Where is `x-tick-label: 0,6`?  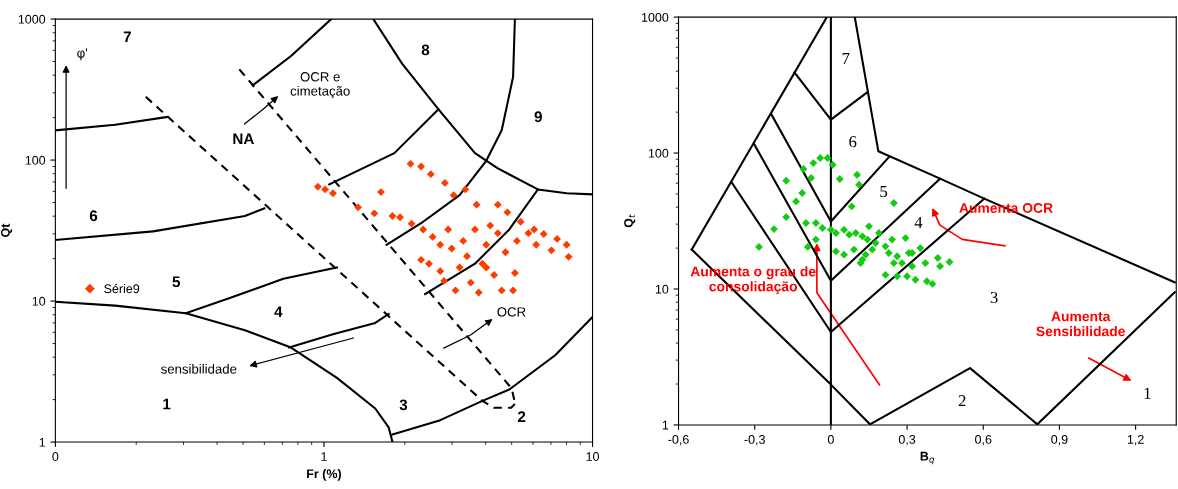 x-tick-label: 0,6 is located at coordinates (983, 440).